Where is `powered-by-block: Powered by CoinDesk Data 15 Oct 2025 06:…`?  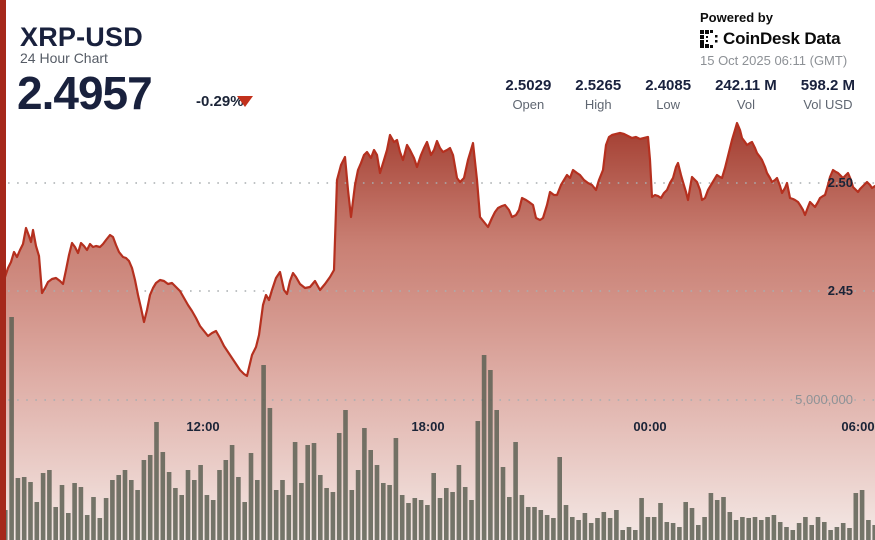
powered-by-block: Powered by CoinDesk Data 15 Oct 2025 06:… is located at coordinates (773, 39).